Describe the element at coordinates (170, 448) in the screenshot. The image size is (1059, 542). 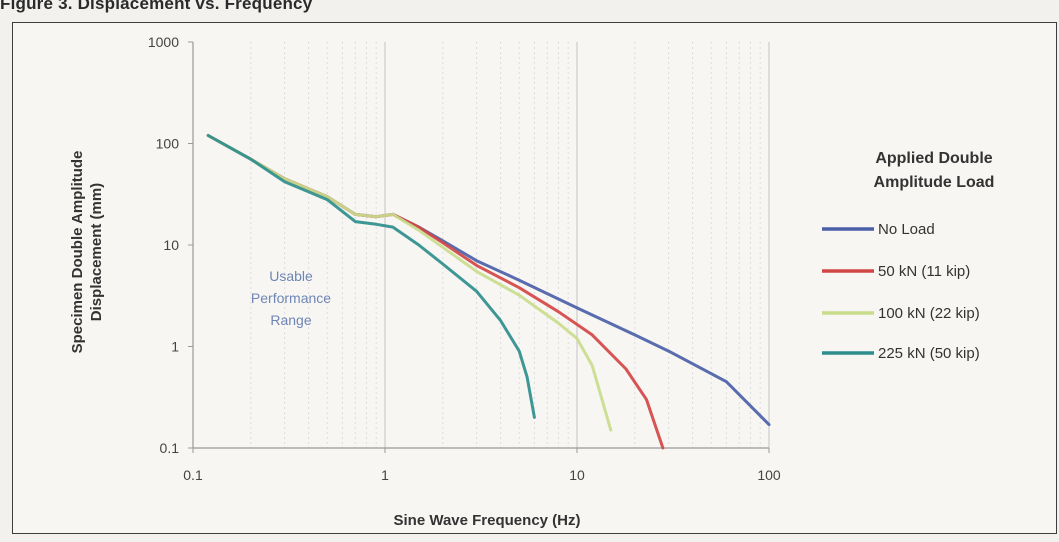
I see `y-tick-label: 0.1` at that location.